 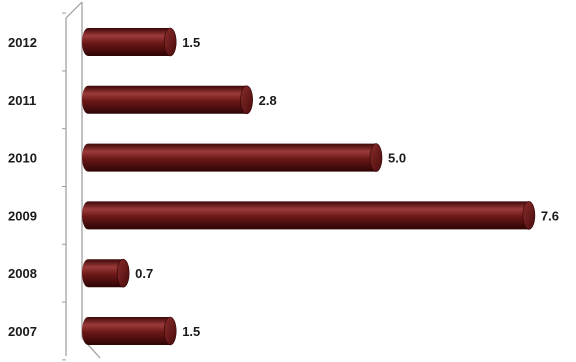 What do you see at coordinates (550, 215) in the screenshot?
I see `data-label: 7.6` at bounding box center [550, 215].